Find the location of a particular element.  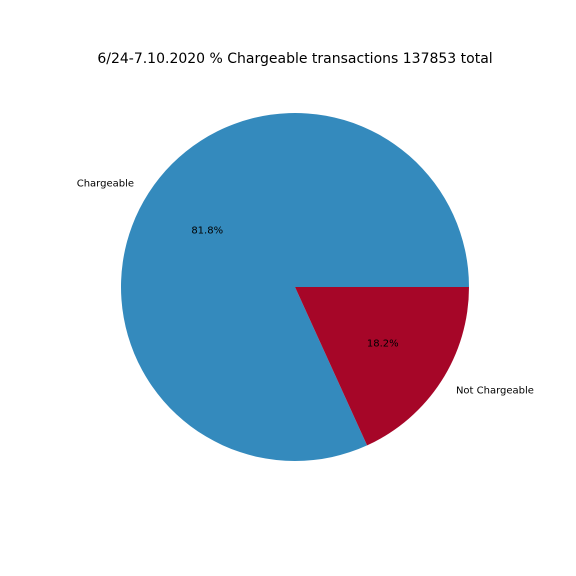

slice-label-chargeable: Chargeable is located at coordinates (105, 183).